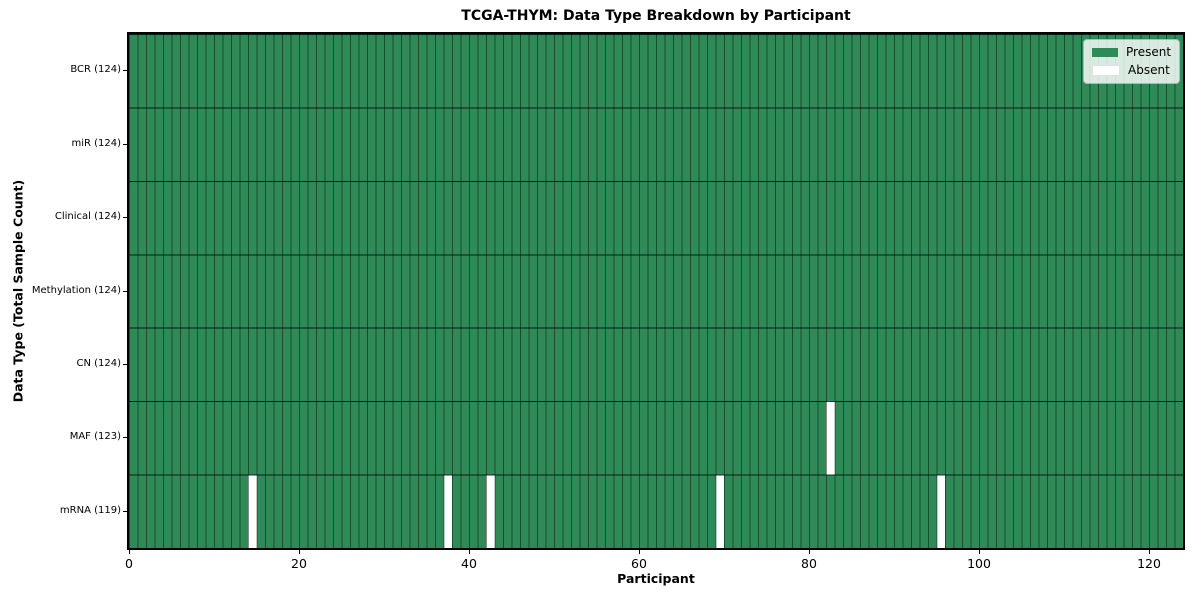 Image resolution: width=1200 pixels, height=600 pixels. Describe the element at coordinates (95, 437) in the screenshot. I see `y-tick-label: MAF (123)` at that location.